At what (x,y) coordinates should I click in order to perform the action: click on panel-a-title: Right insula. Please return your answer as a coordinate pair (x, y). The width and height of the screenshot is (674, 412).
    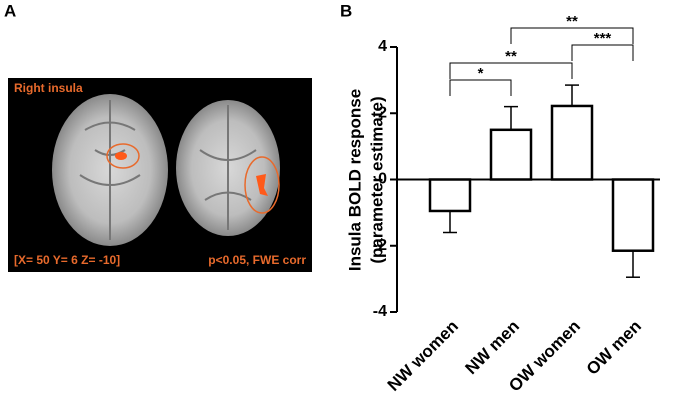
    Looking at the image, I should click on (48, 88).